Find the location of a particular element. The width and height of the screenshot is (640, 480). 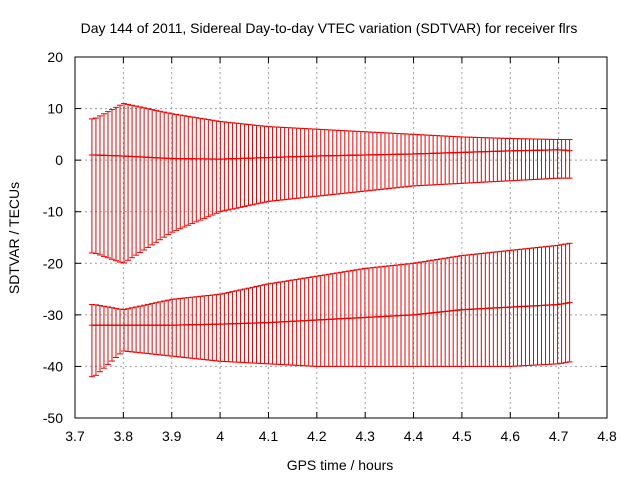

y-tick-label: -10 is located at coordinates (53, 212).